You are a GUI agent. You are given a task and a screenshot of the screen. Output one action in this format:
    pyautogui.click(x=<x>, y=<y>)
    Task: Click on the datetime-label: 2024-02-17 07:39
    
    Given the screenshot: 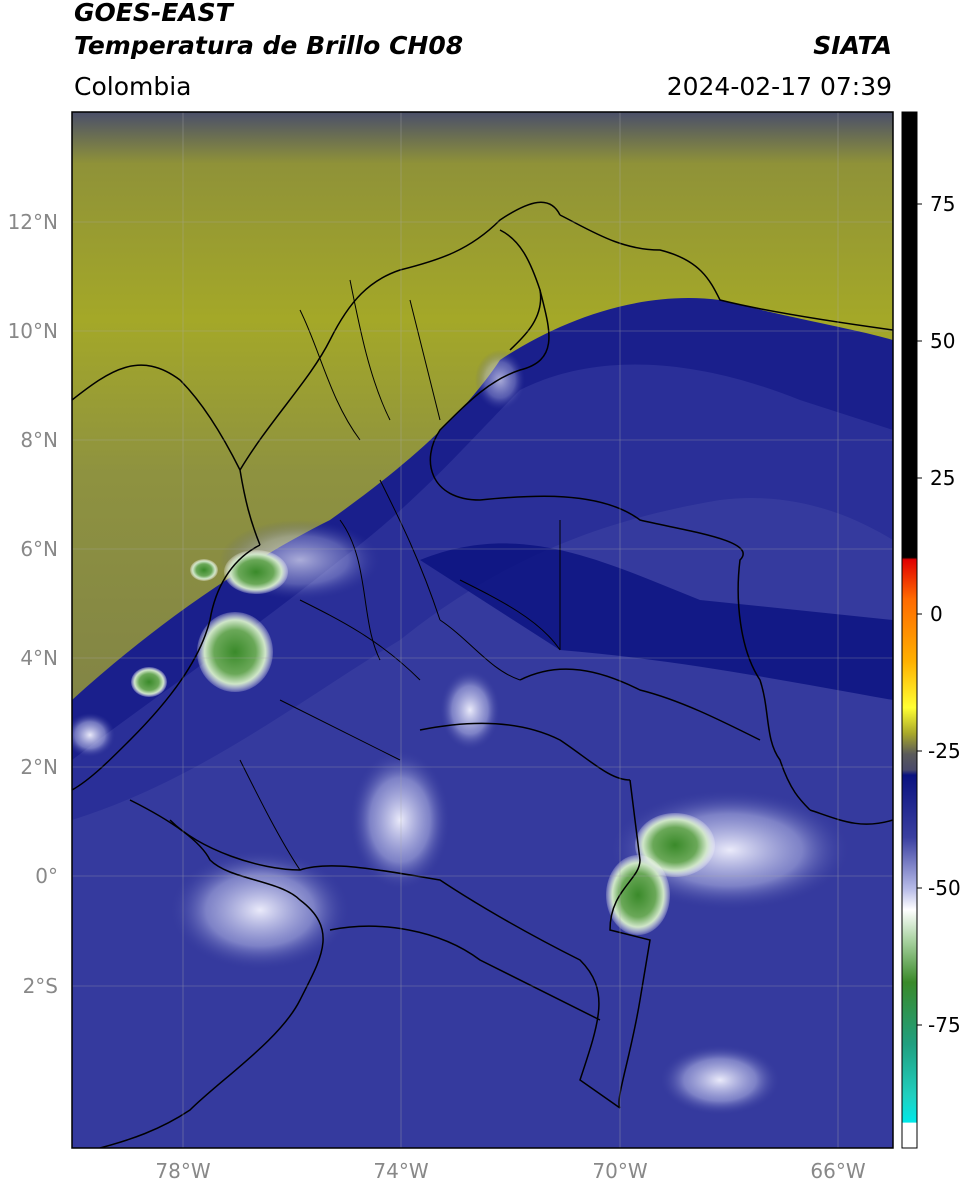 What is the action you would take?
    pyautogui.click(x=779, y=86)
    